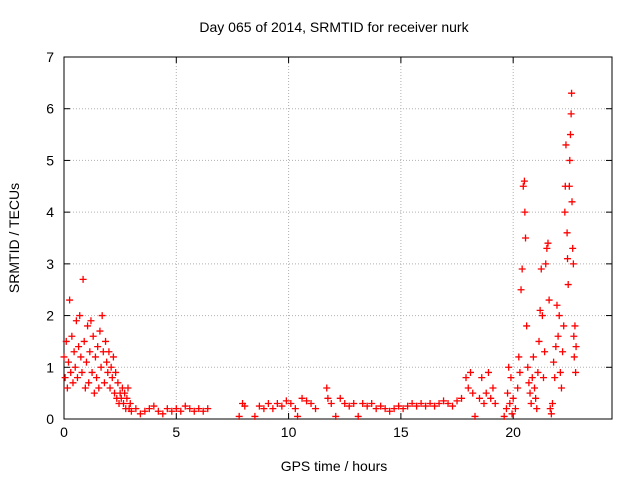  I want to click on x-tick-label: 15, so click(401, 432).